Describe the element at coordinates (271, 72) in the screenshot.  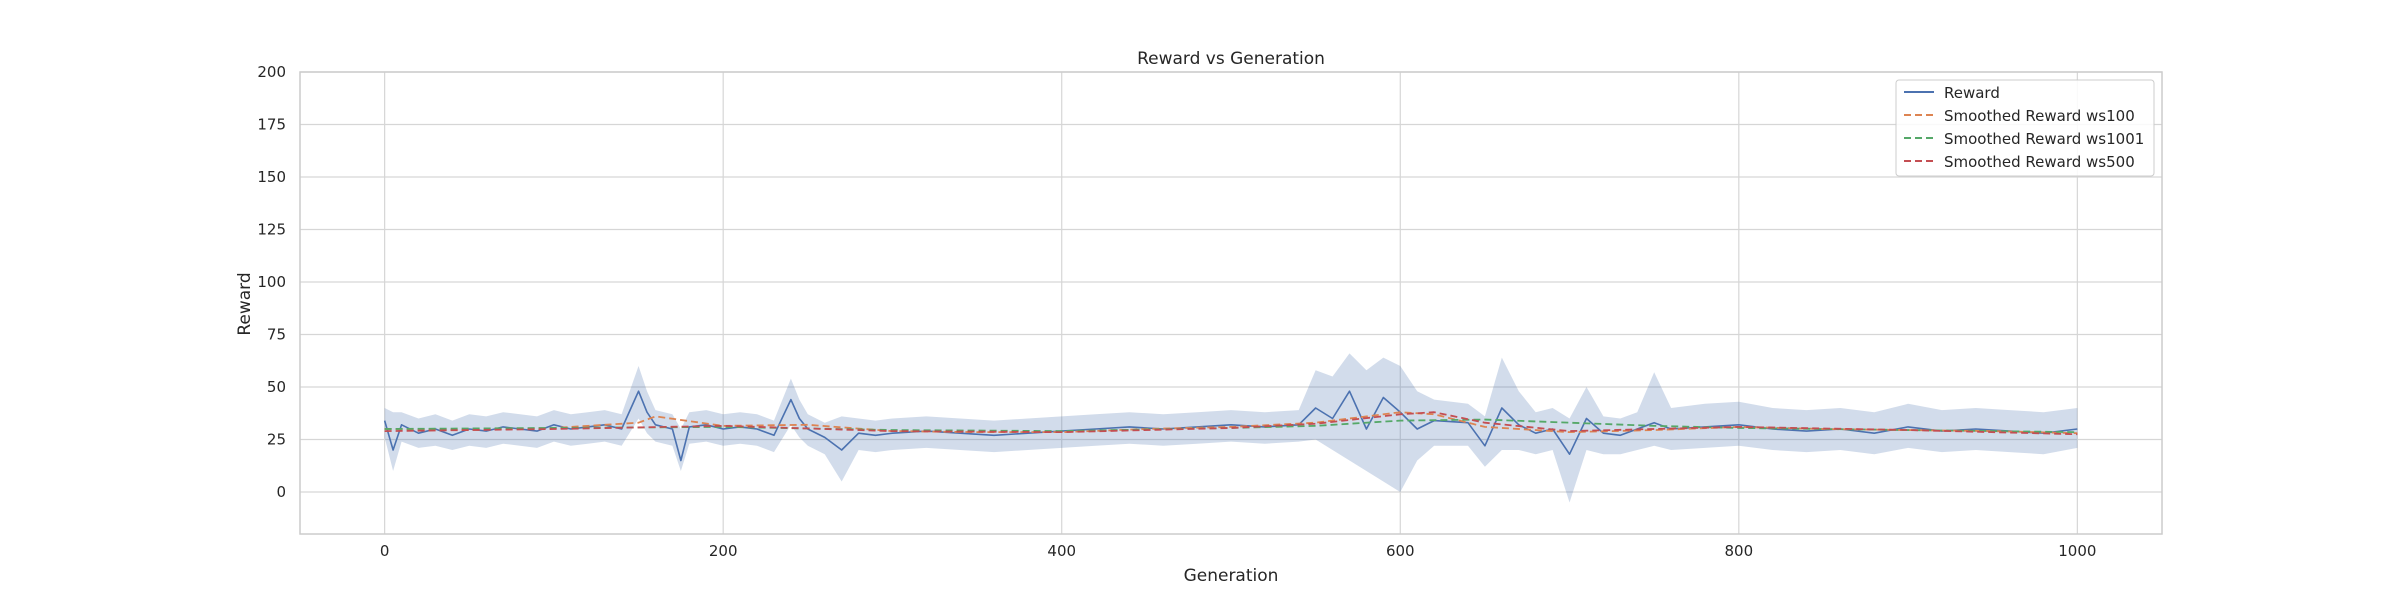
I see `y-tick-label: 200` at that location.